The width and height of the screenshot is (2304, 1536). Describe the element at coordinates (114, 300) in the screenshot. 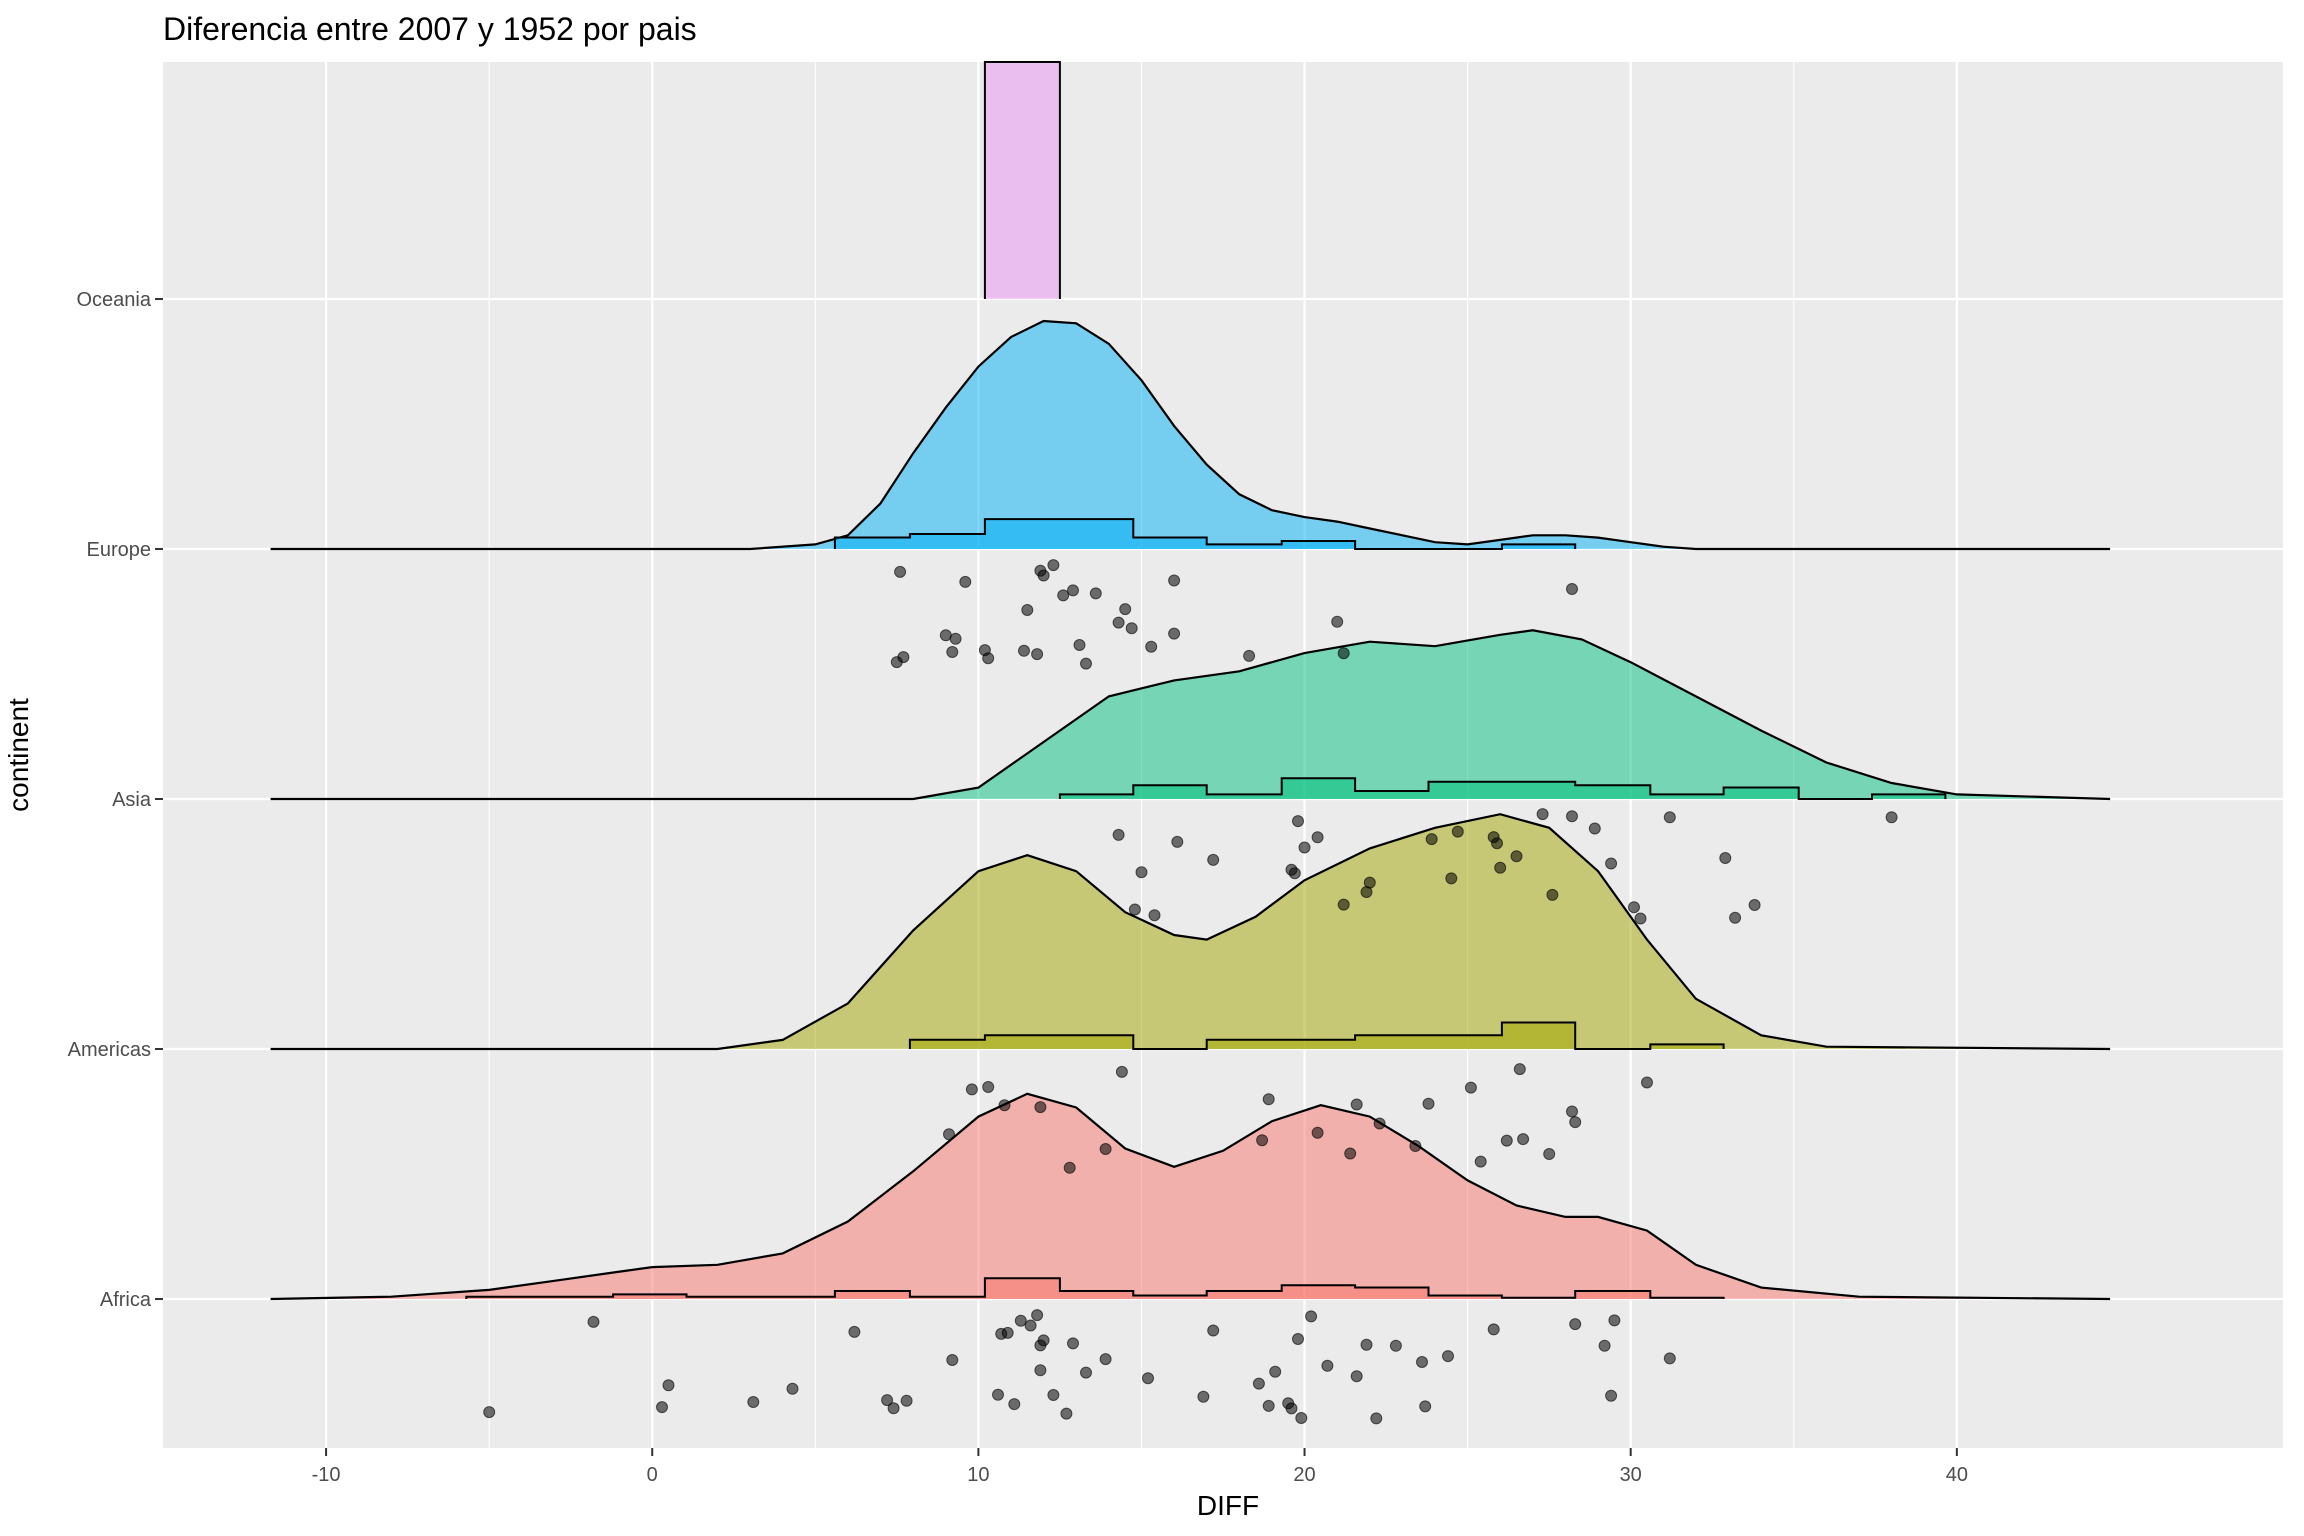

I see `y-tick-label: Oceania` at that location.